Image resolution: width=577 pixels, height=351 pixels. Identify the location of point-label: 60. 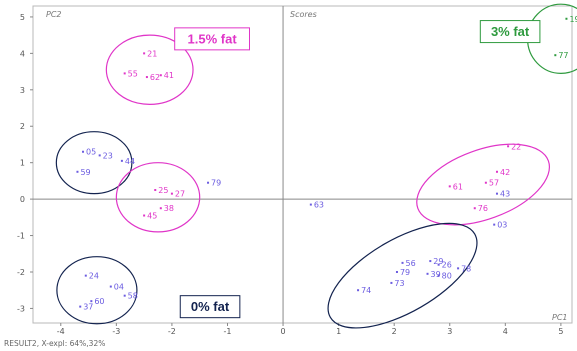
(99, 301).